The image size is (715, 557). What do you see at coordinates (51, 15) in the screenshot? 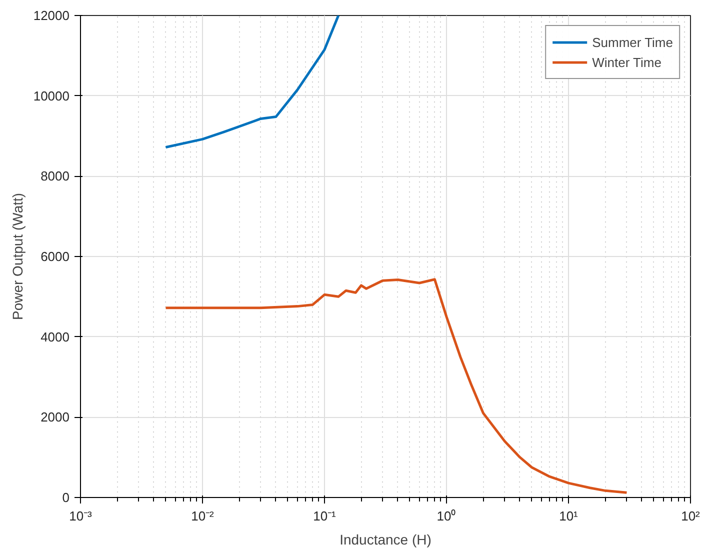
I see `y-tick-label: 12000` at bounding box center [51, 15].